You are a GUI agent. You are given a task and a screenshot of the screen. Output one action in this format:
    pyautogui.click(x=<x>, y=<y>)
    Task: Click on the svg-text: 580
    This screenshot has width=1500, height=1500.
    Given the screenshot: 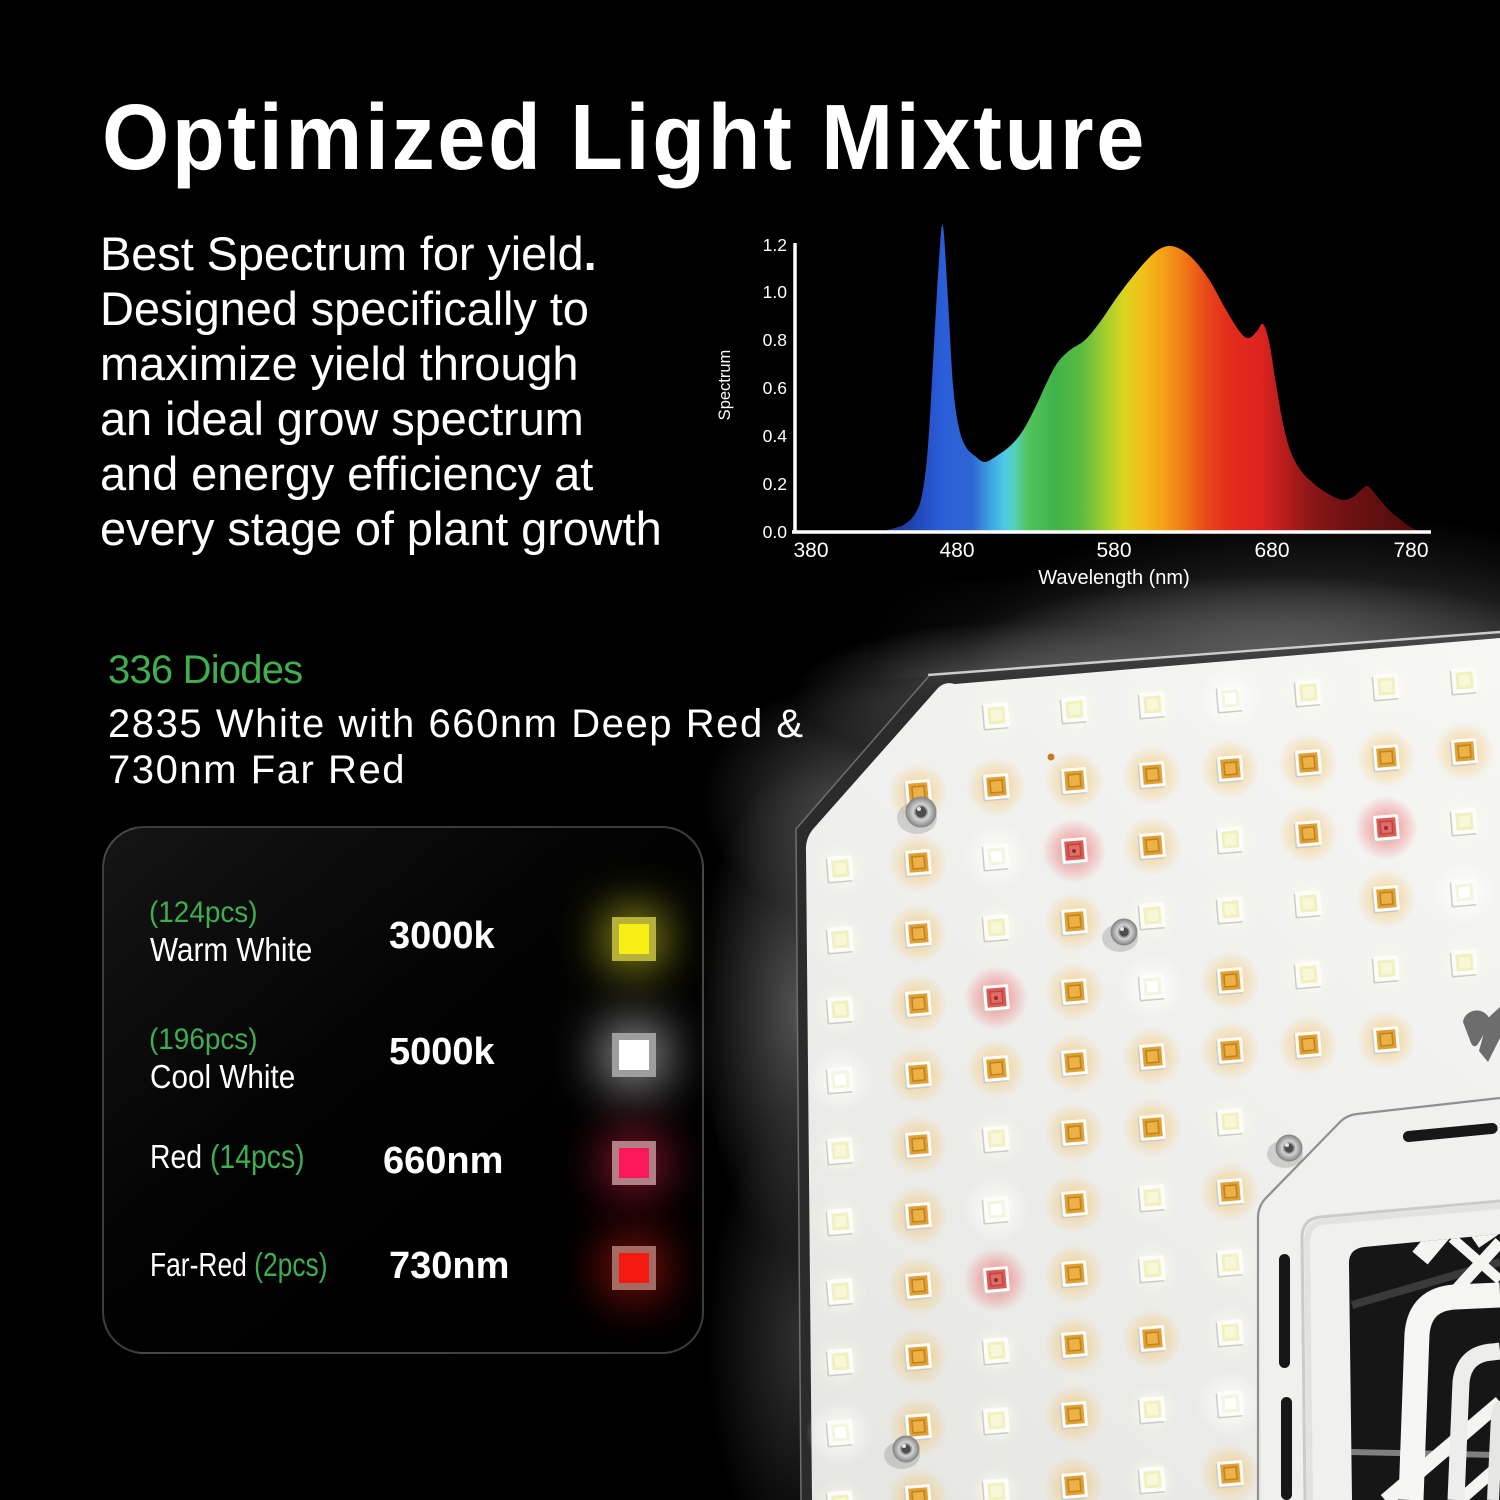 What is the action you would take?
    pyautogui.click(x=1113, y=550)
    